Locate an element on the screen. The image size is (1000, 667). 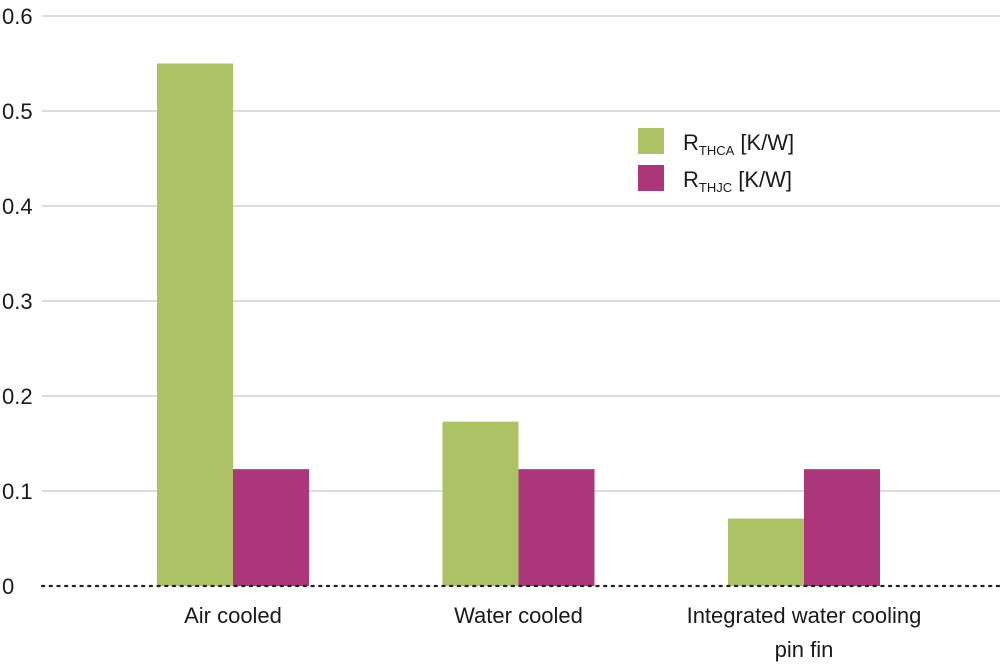
y-axis-tick-labels: 0 0.1 0.2 0.3 0.4 0.5 0.6 is located at coordinates (17, 301).